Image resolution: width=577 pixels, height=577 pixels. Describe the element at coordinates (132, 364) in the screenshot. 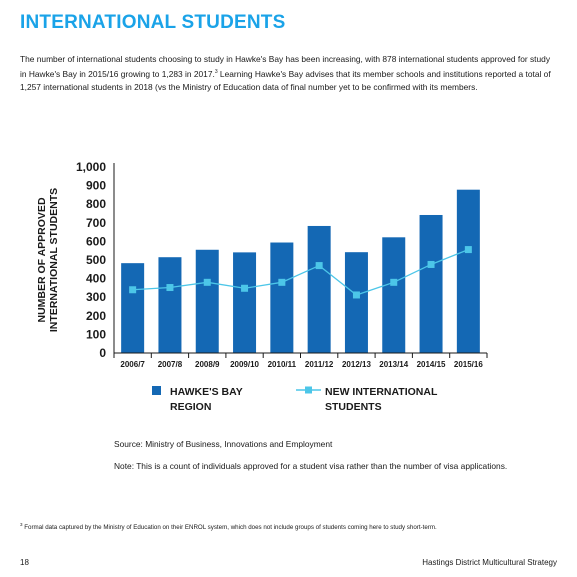

I see `x-tick-label: 2006/7` at that location.